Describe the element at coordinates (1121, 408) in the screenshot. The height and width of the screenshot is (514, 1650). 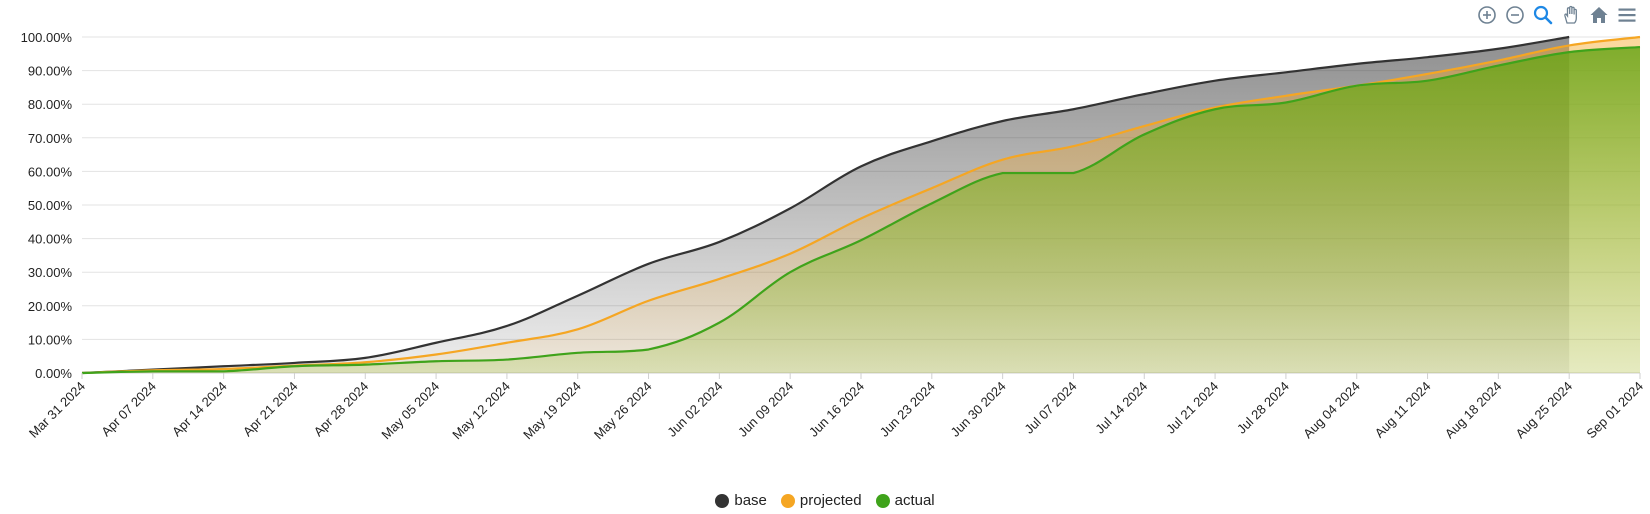
I see `x-tick-label: Jul 14 2024` at that location.